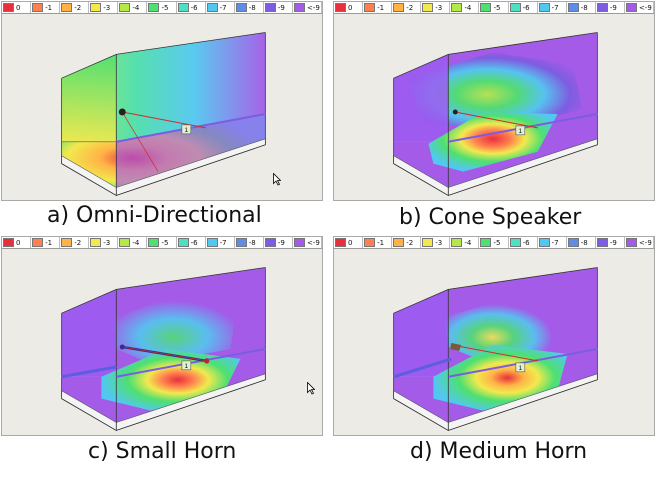  What do you see at coordinates (223, 242) in the screenshot?
I see `legend-label: -7` at bounding box center [223, 242].